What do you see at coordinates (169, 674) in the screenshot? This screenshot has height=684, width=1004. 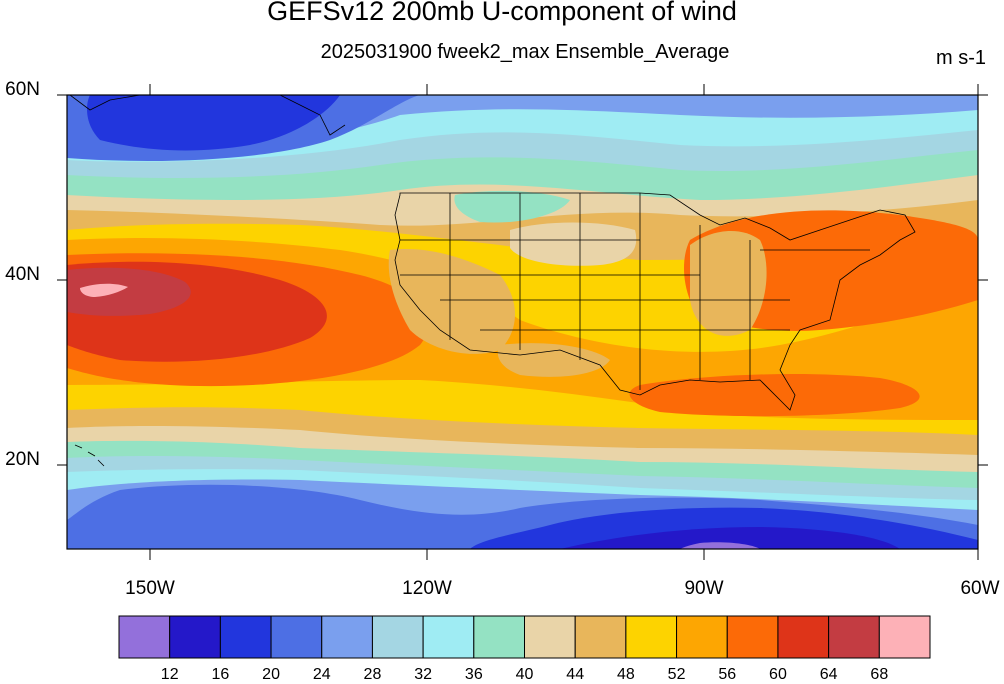 I see `colorbar-tick-label: 12` at bounding box center [169, 674].